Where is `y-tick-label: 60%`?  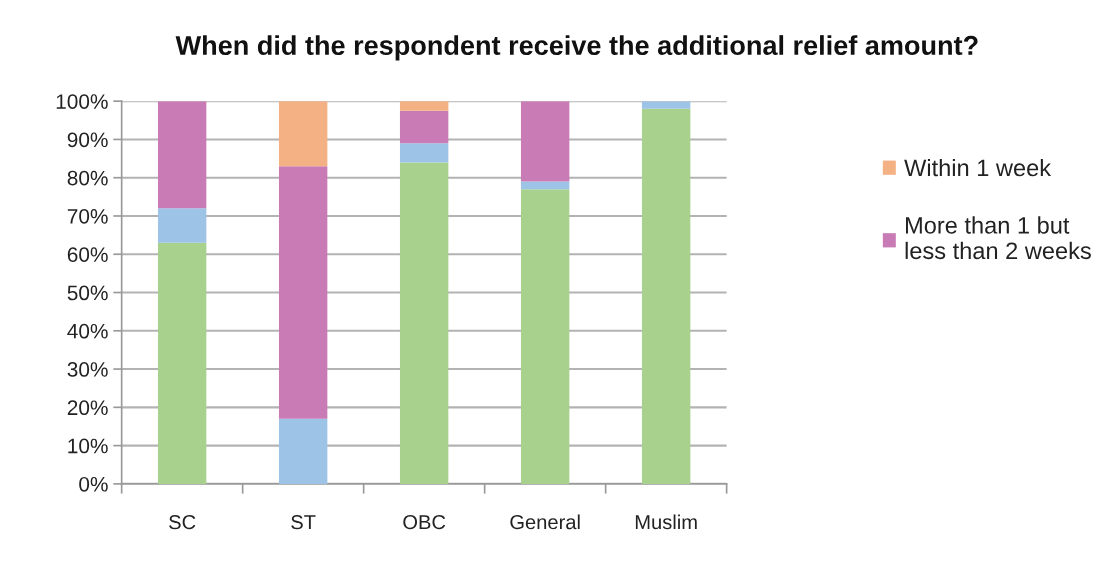
y-tick-label: 60% is located at coordinates (87, 254).